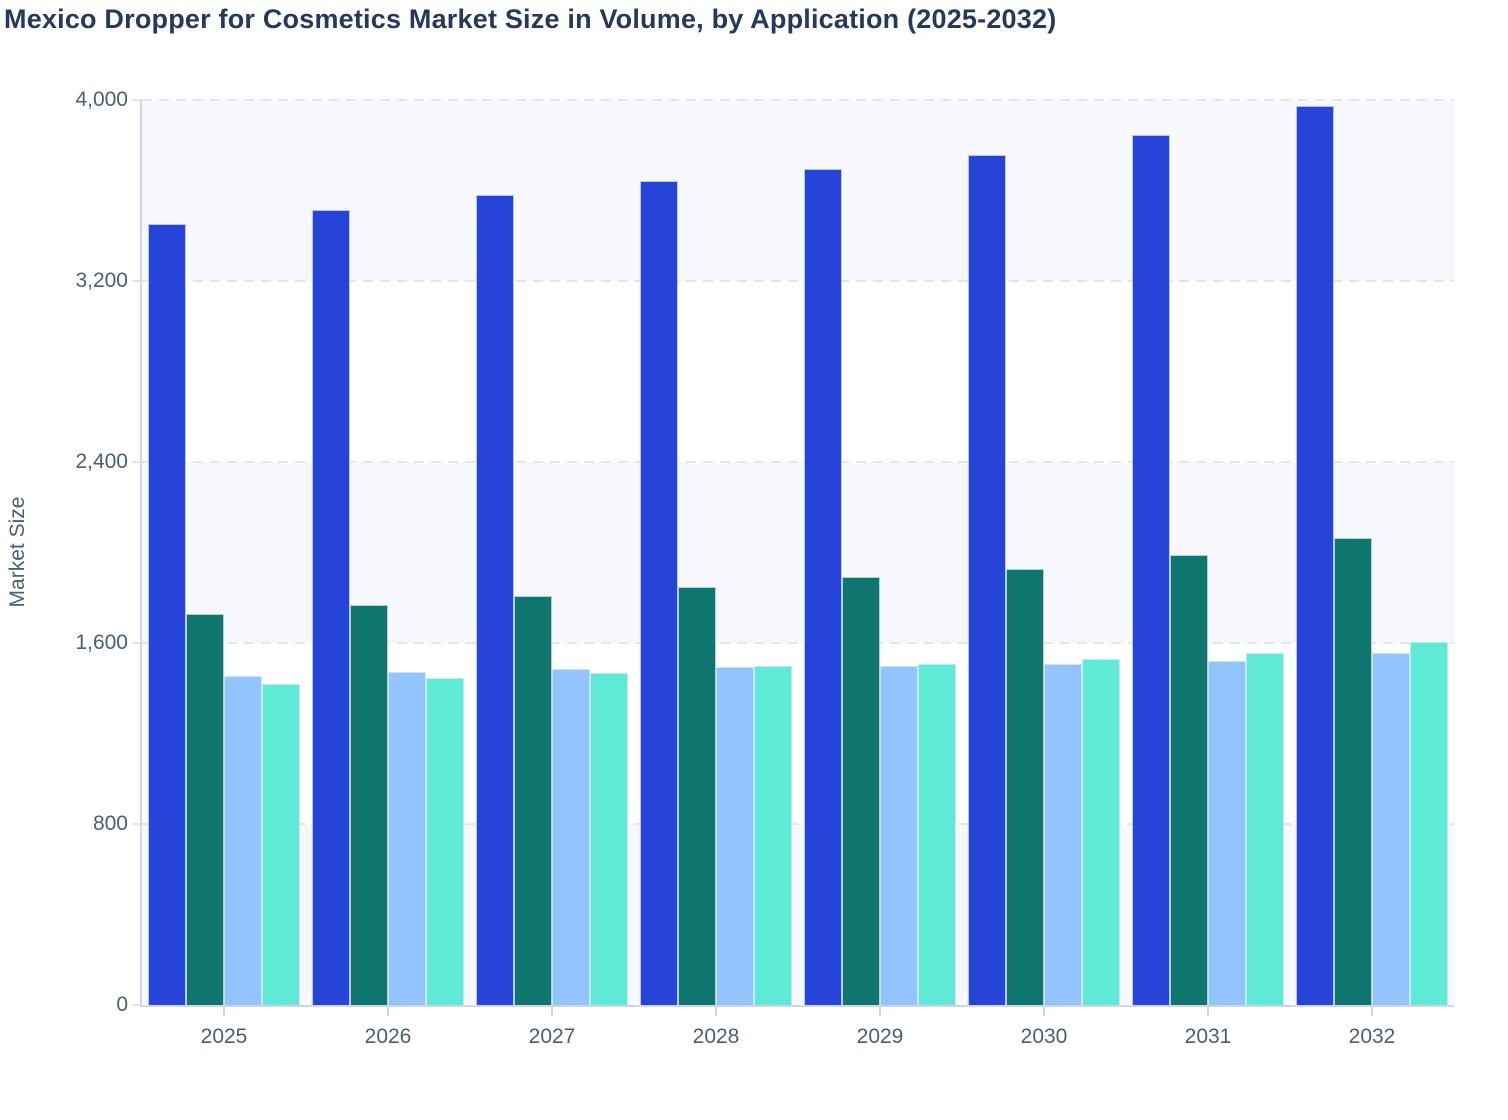  I want to click on bar-2026-light-blue, so click(407, 838).